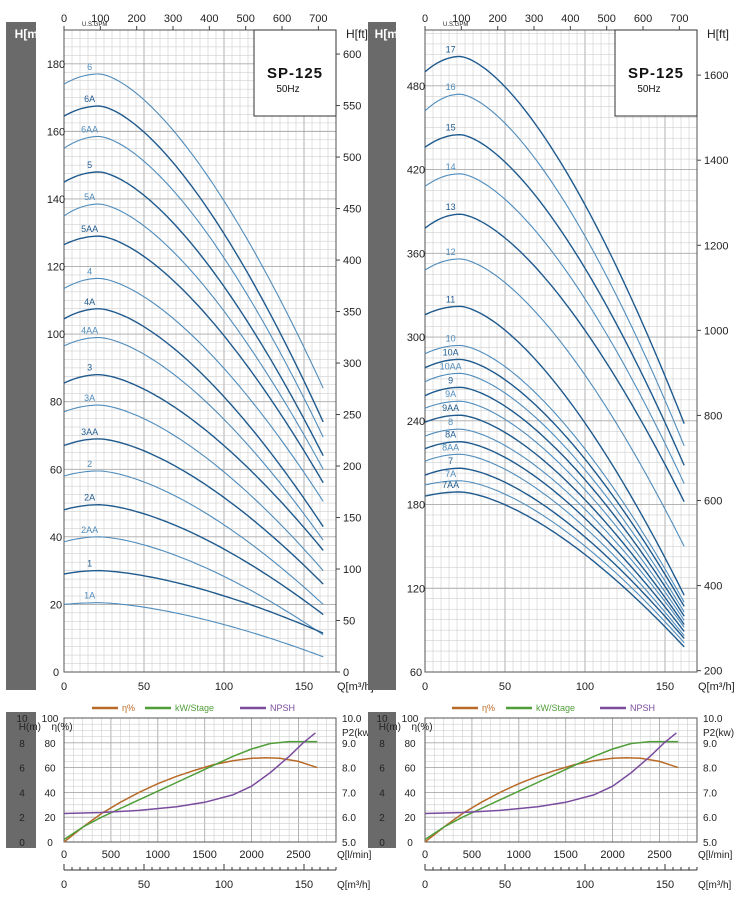 The width and height of the screenshot is (750, 921). I want to click on power-curve, so click(551, 790).